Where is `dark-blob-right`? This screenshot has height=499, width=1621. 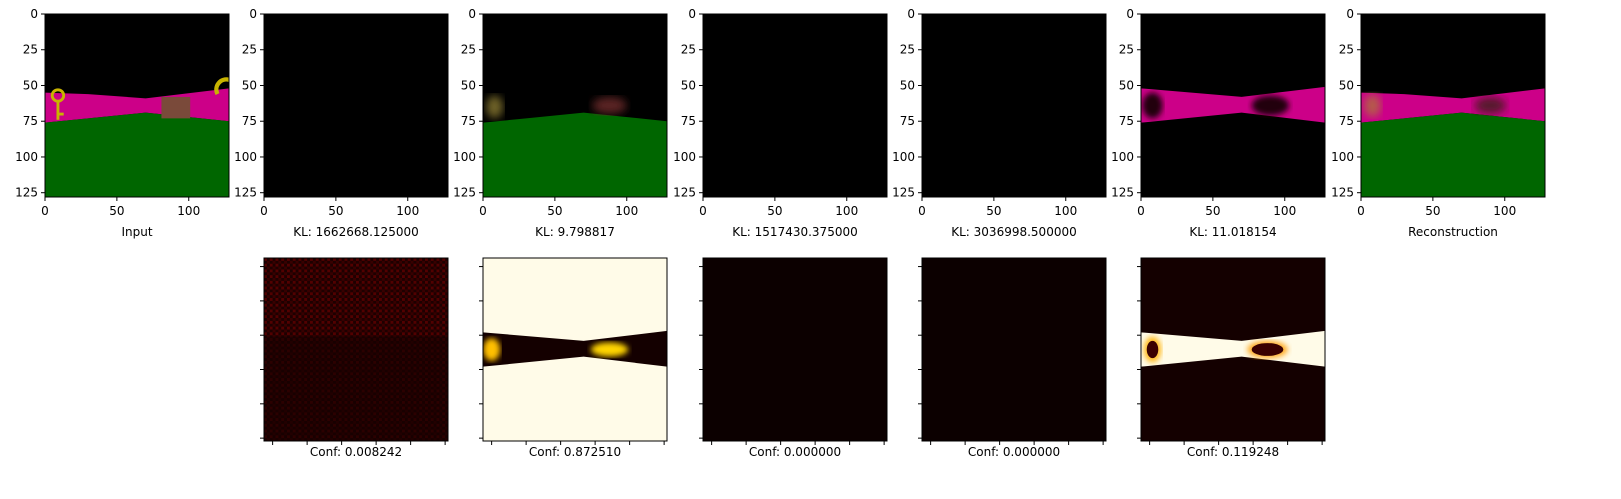
dark-blob-right is located at coordinates (1270, 105).